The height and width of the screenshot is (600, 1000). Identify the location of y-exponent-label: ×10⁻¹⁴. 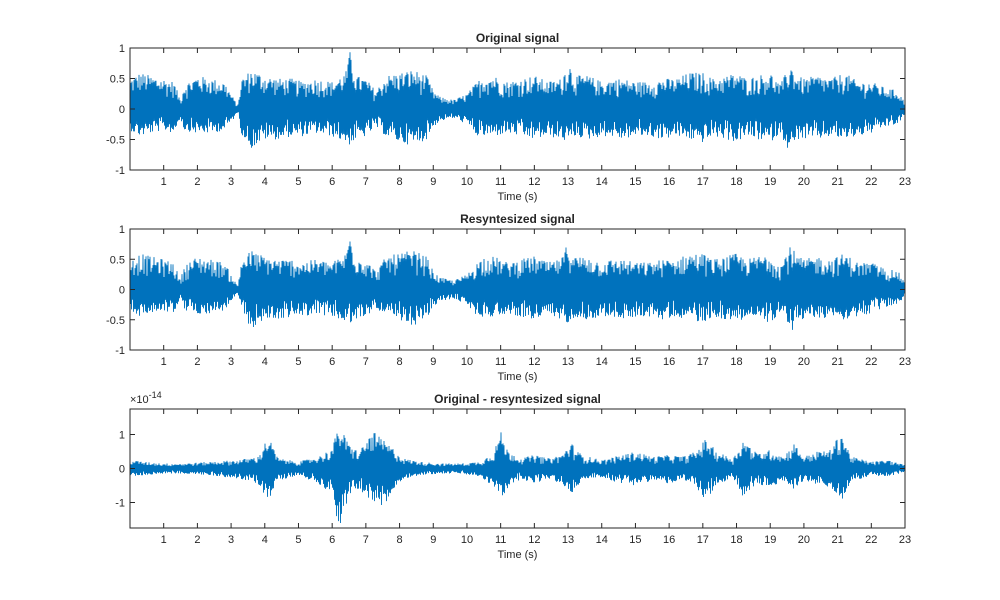
(146, 398).